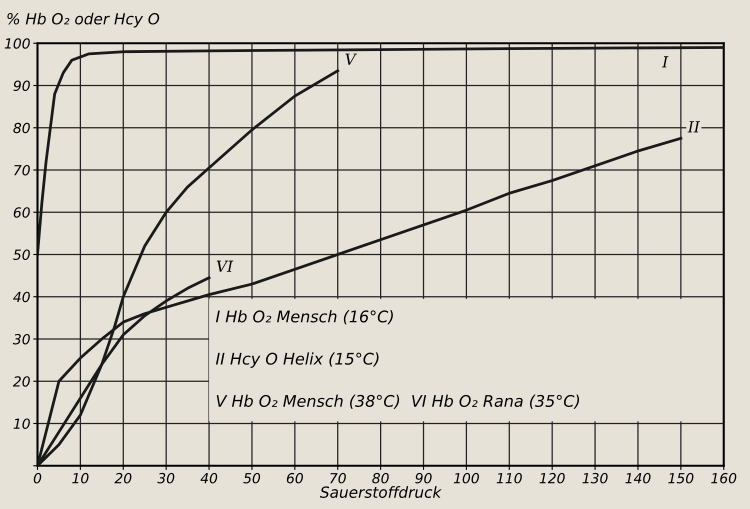 The width and height of the screenshot is (750, 509). Describe the element at coordinates (665, 62) in the screenshot. I see `series-label: I` at that location.